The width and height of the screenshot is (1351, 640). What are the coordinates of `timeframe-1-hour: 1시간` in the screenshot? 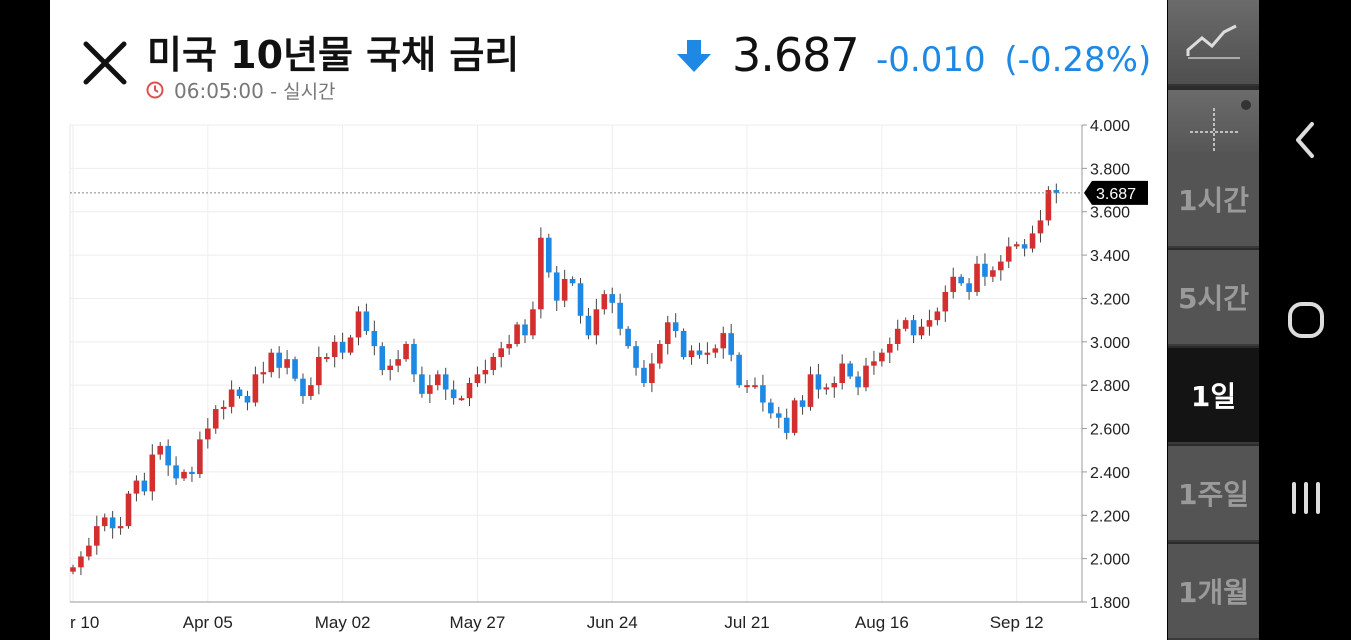 It's located at (1213, 200).